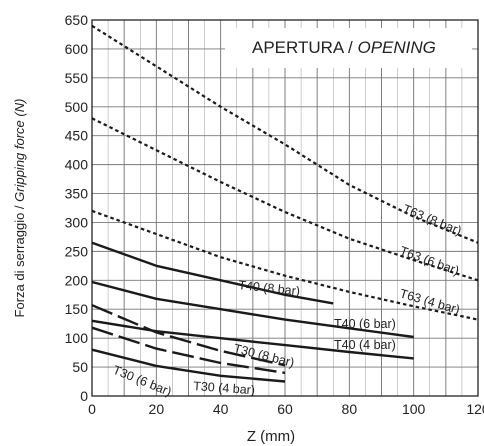 This screenshot has width=484, height=446. I want to click on y-tick-label: 550, so click(77, 78).